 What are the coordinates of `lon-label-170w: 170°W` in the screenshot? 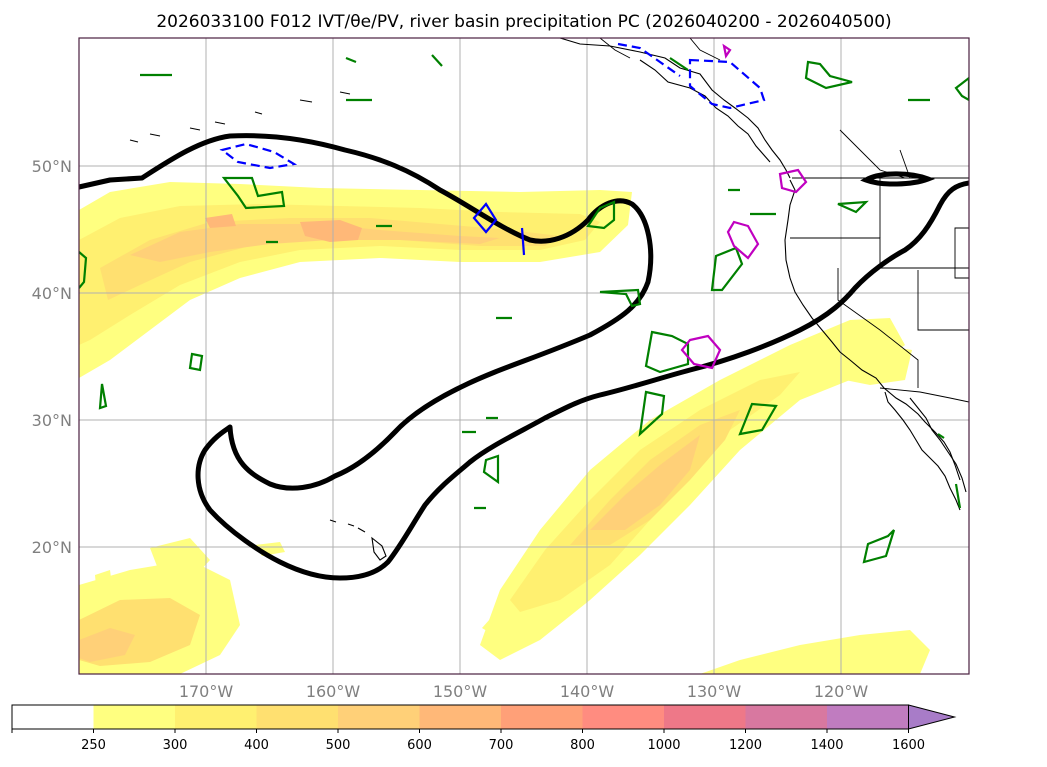 It's located at (206, 691).